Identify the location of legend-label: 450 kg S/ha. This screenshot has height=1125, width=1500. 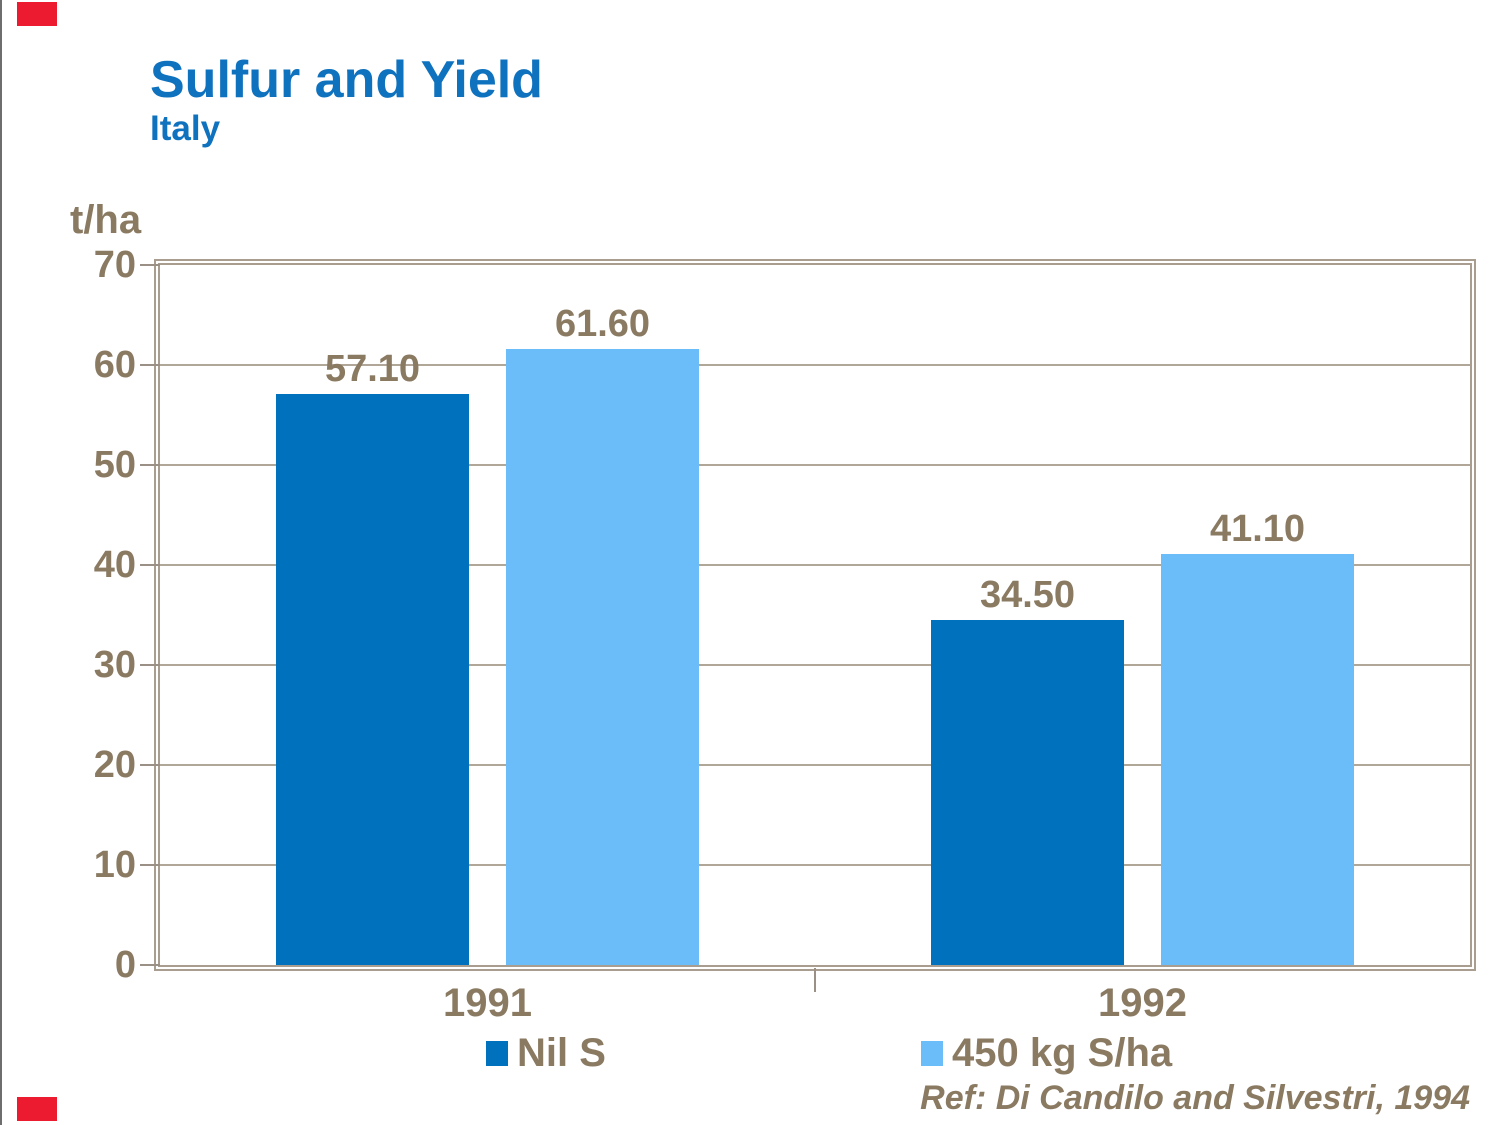
(1062, 1053).